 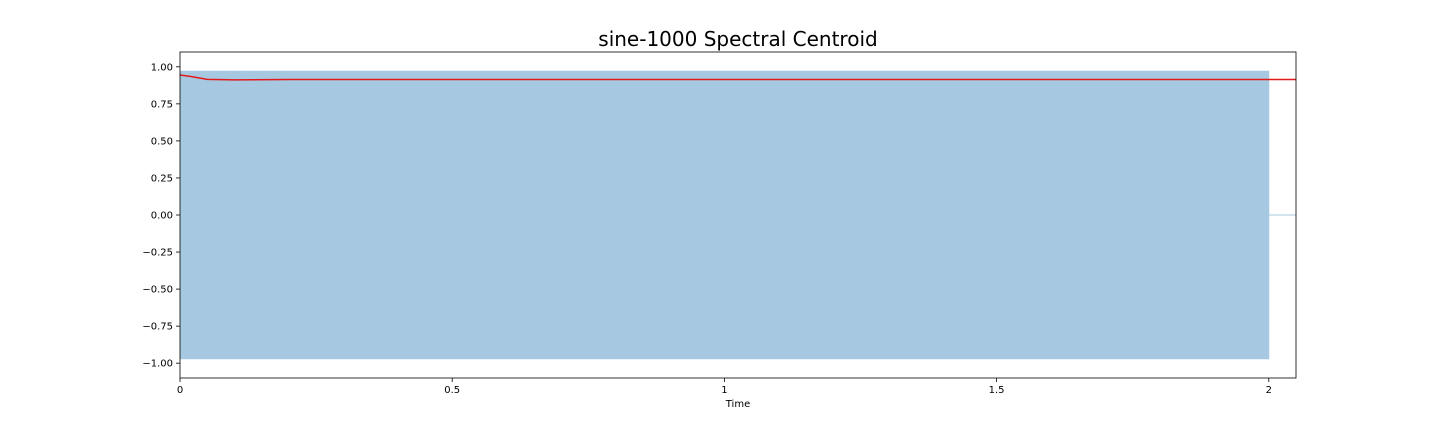 I want to click on y-tick-label: −1.00, so click(x=157, y=364).